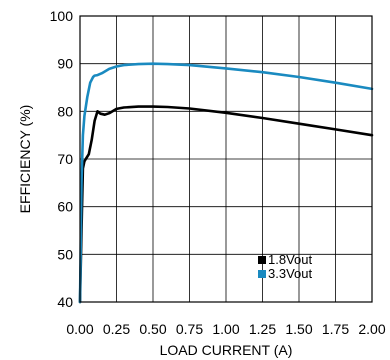  I want to click on x-tick-label: 0.25, so click(116, 329).